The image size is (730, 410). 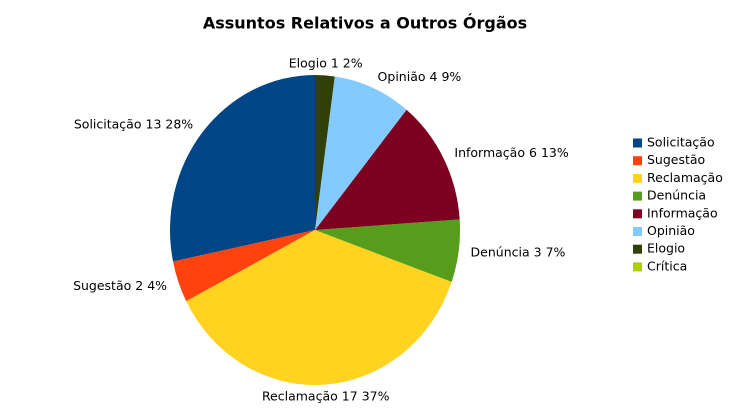 I want to click on legend-label: Denúncia, so click(x=676, y=195).